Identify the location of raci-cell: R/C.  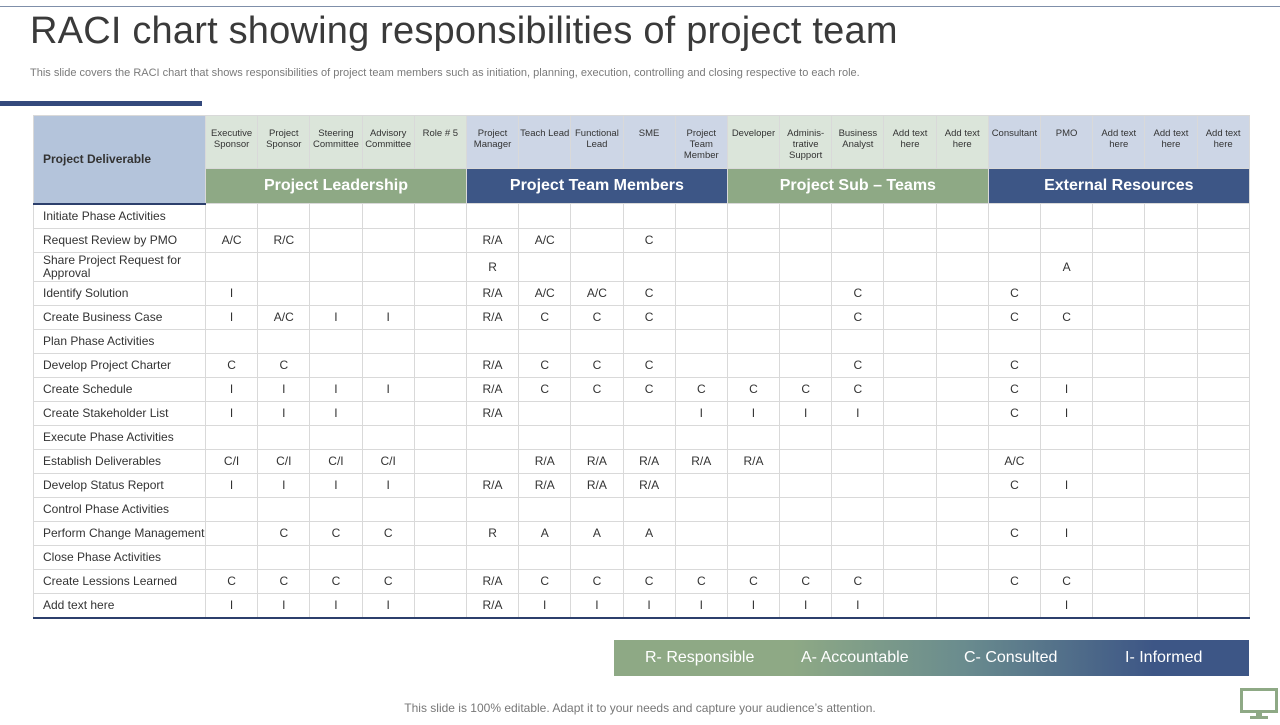
(284, 240).